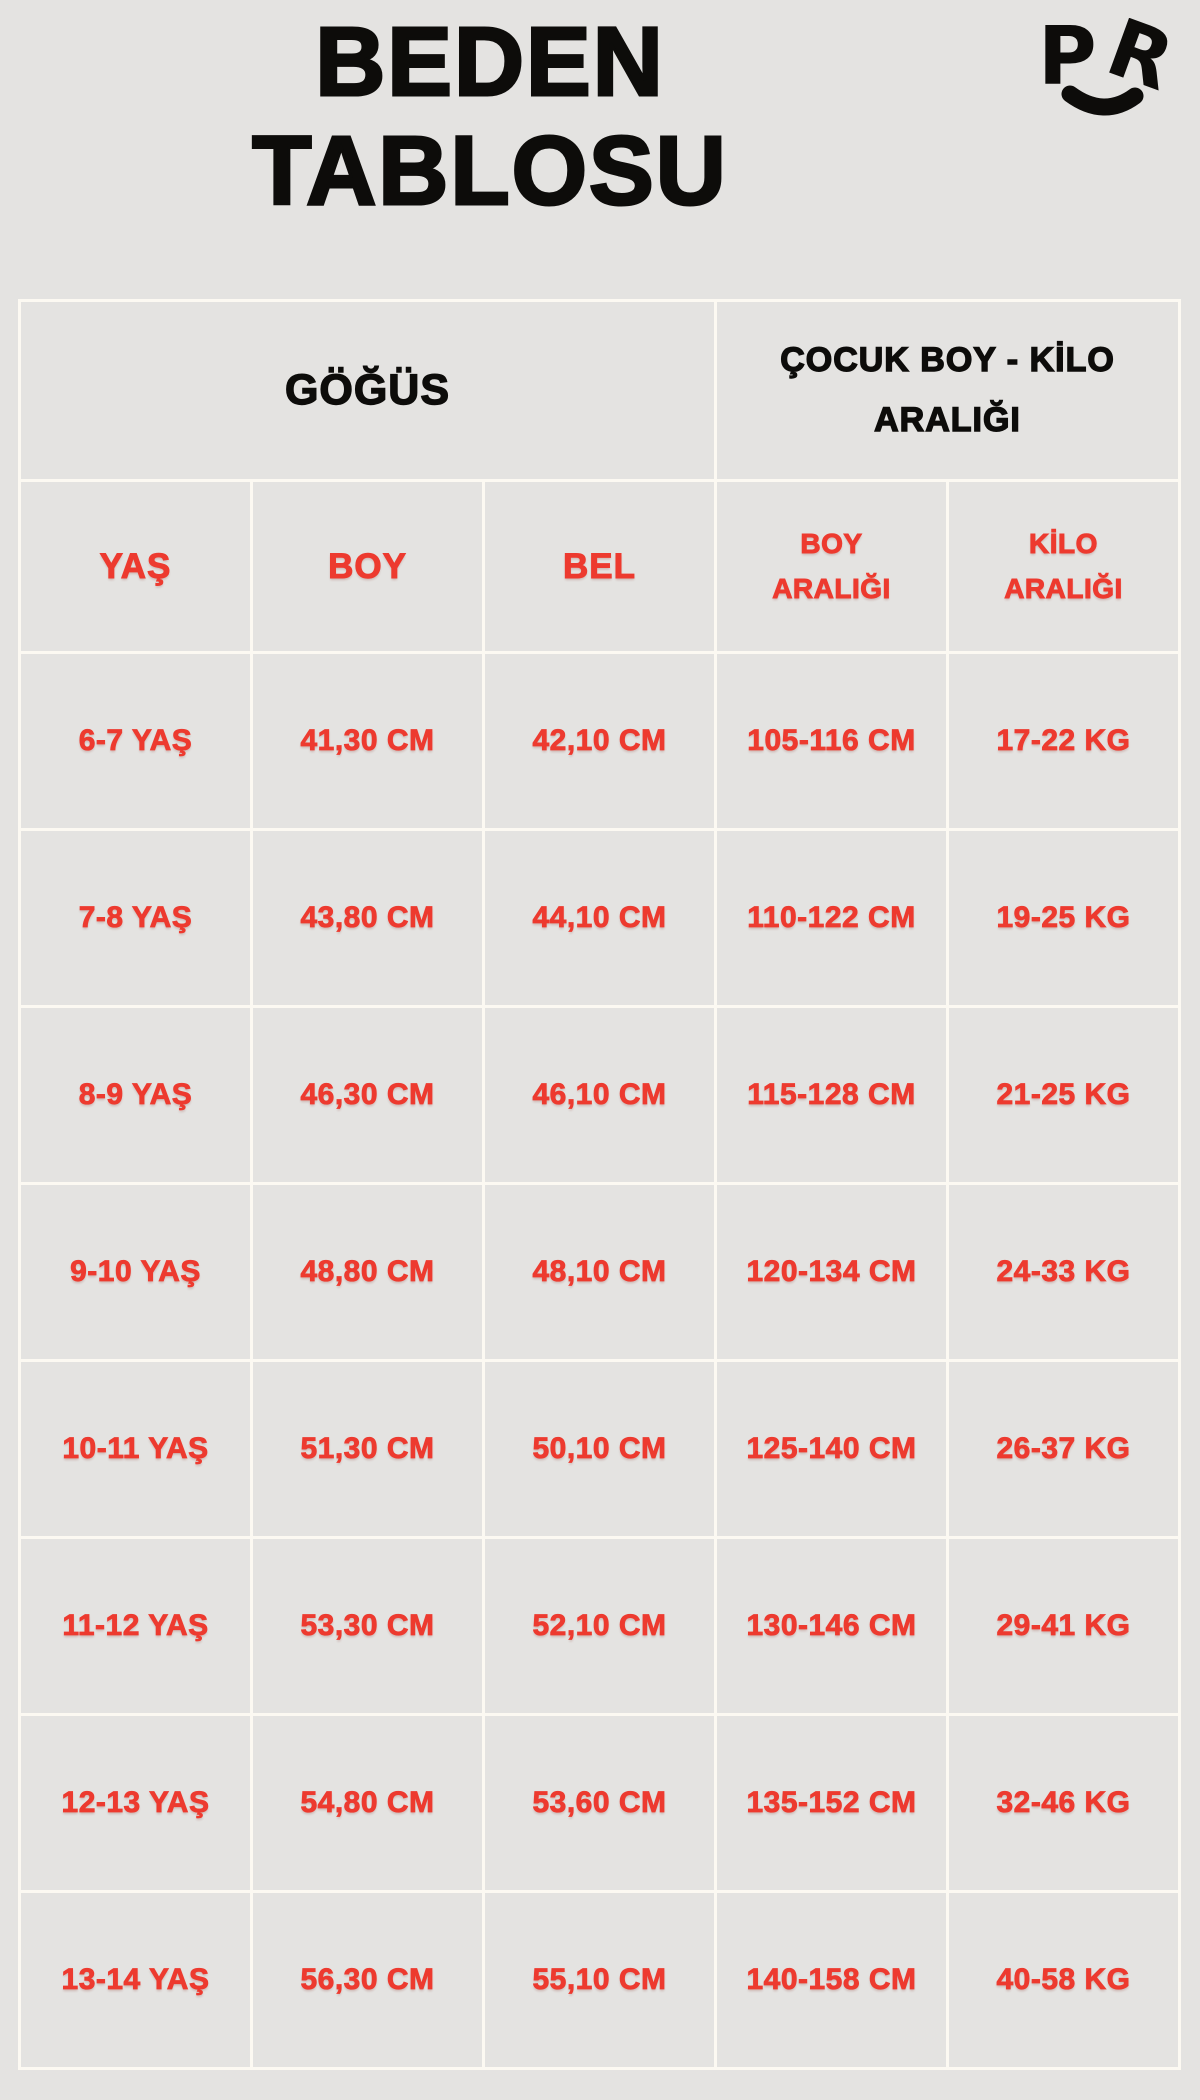 Image resolution: width=1200 pixels, height=2100 pixels. Describe the element at coordinates (135, 741) in the screenshot. I see `cell-age: 6-7 YAŞ` at that location.